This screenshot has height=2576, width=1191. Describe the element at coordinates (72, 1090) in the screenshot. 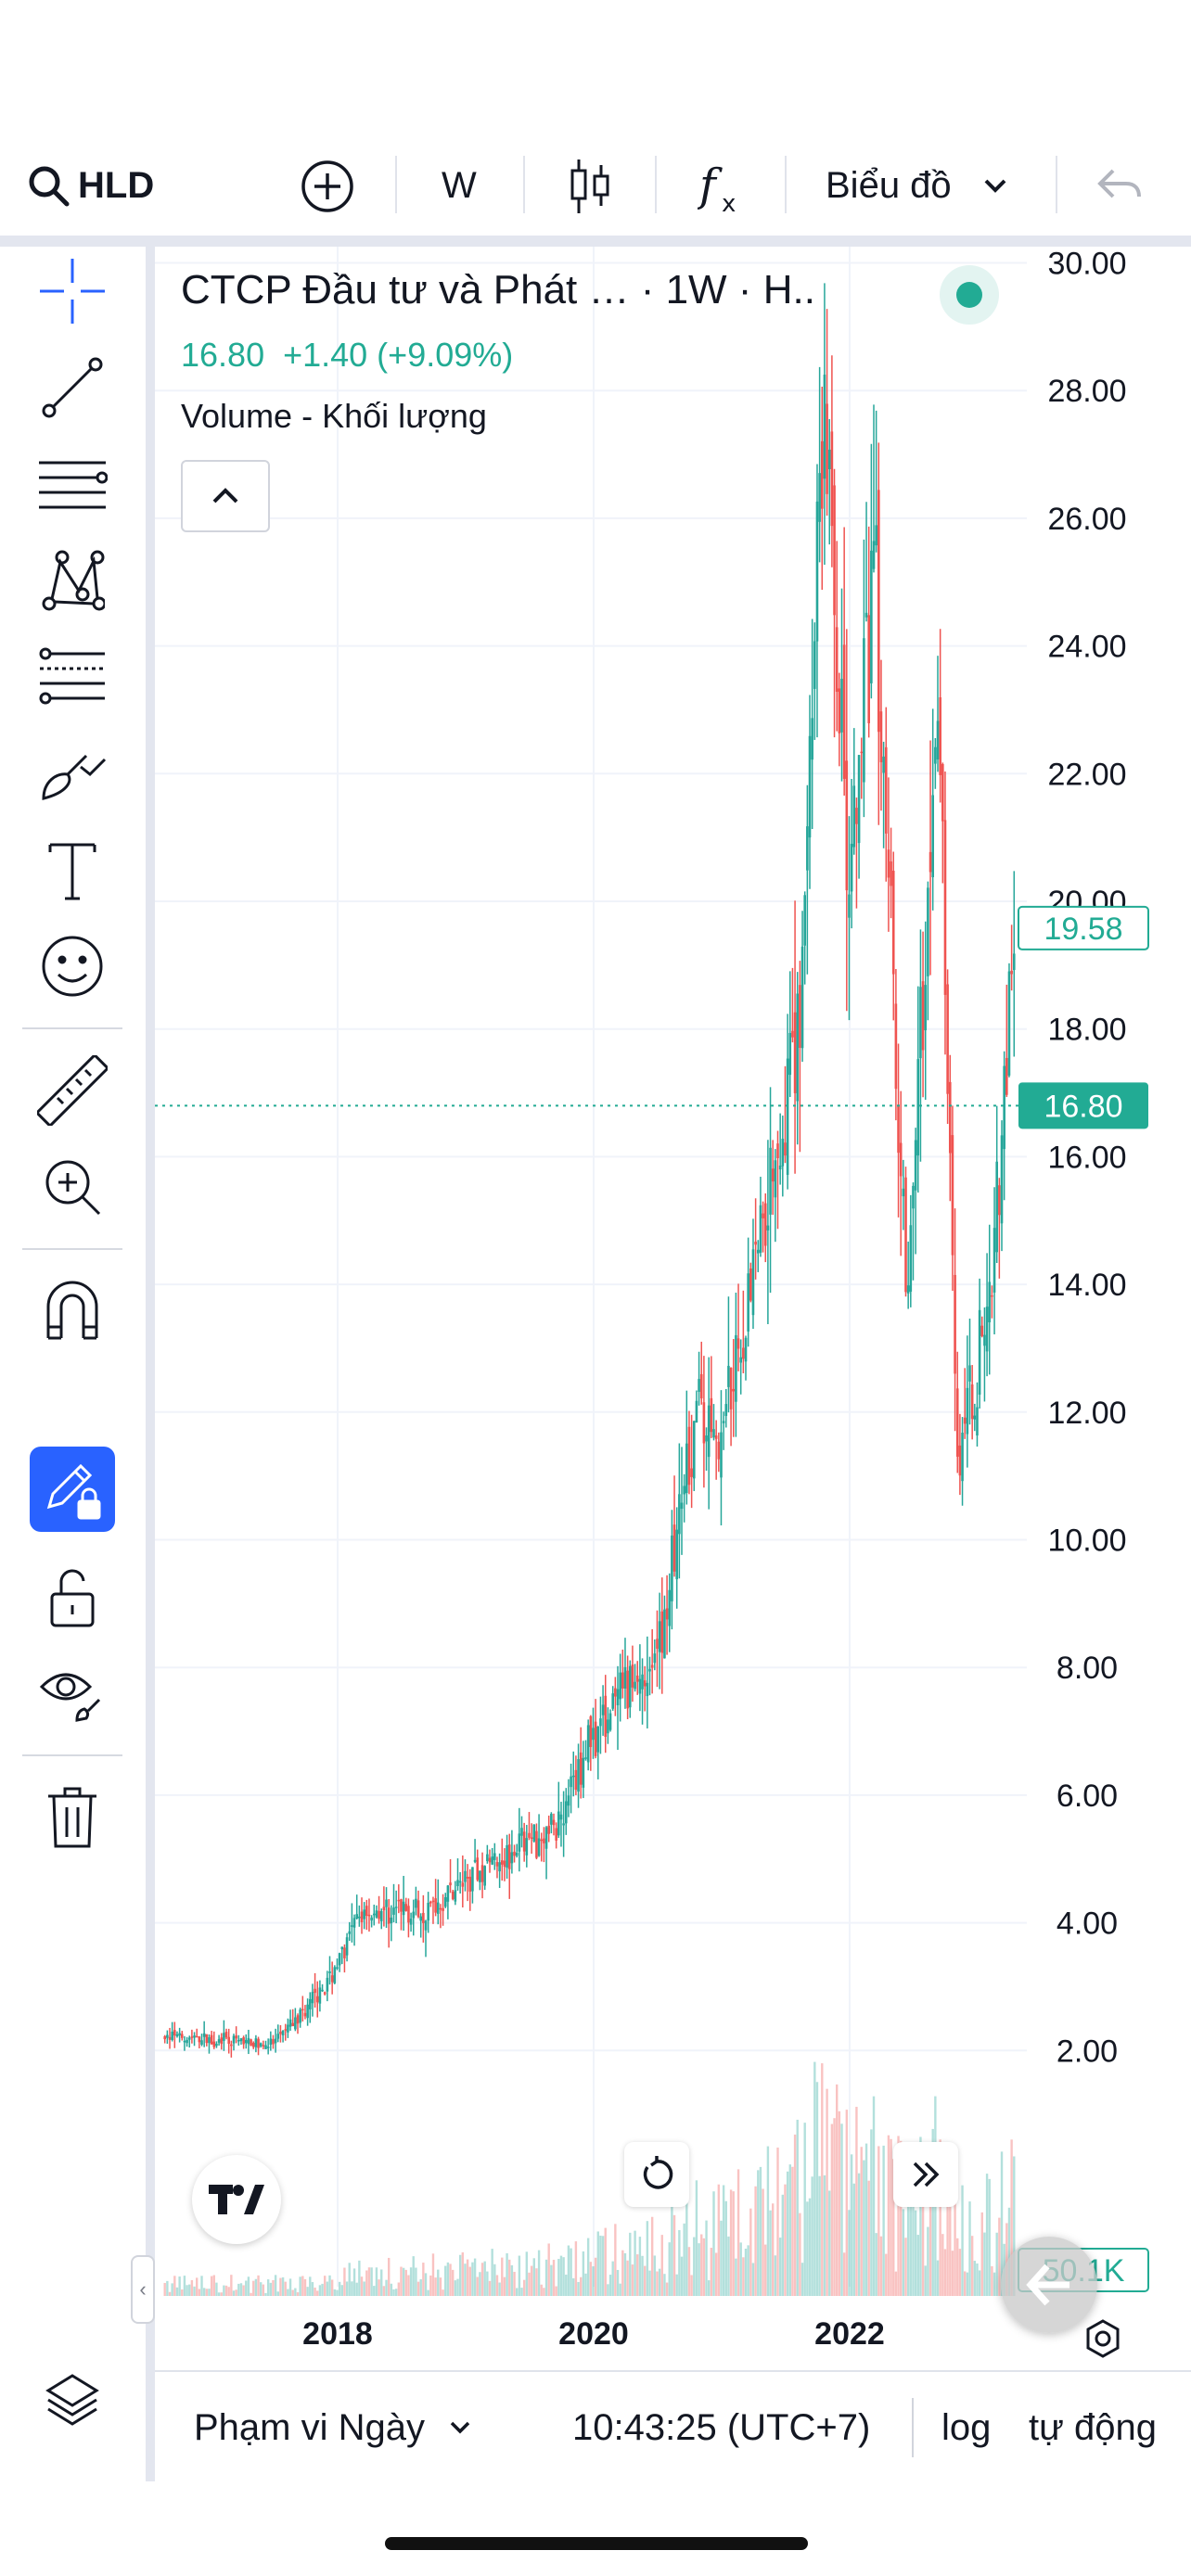

I see `ruler-icon` at that location.